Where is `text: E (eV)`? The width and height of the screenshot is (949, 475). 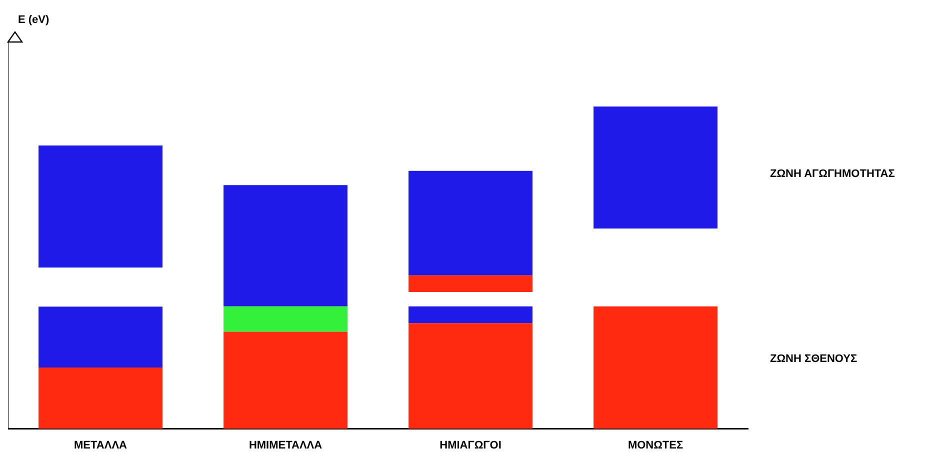 text: E (eV) is located at coordinates (34, 20).